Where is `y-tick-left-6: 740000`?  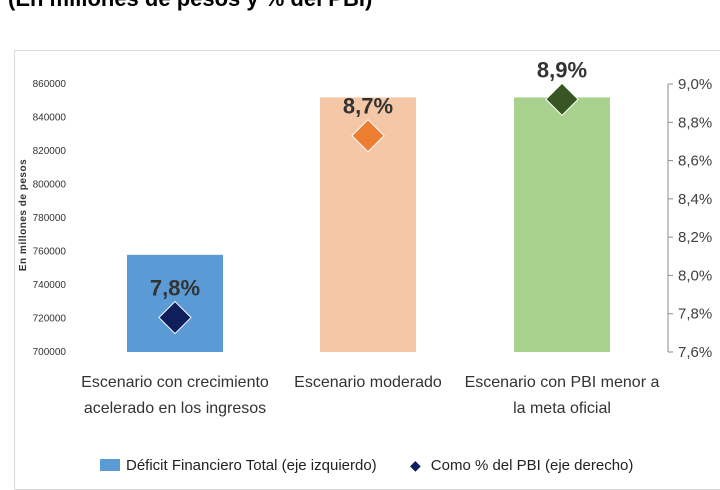
y-tick-left-6: 740000 is located at coordinates (50, 285).